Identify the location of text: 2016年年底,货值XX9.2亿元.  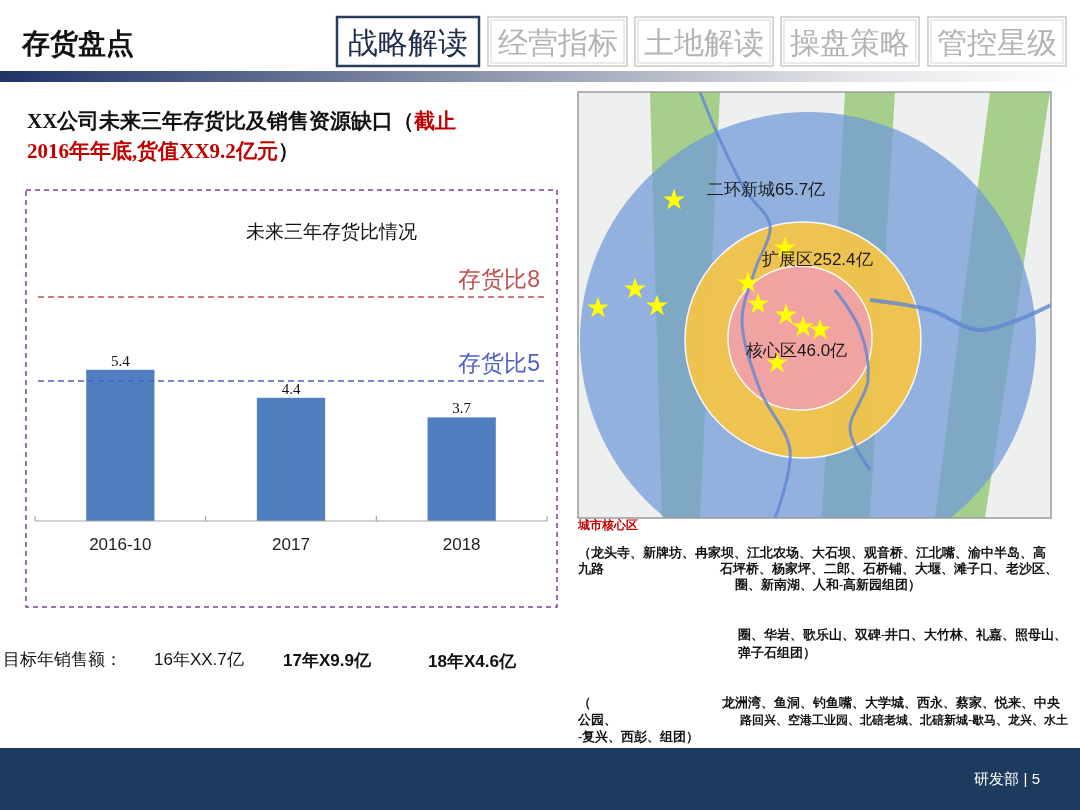
(152, 151).